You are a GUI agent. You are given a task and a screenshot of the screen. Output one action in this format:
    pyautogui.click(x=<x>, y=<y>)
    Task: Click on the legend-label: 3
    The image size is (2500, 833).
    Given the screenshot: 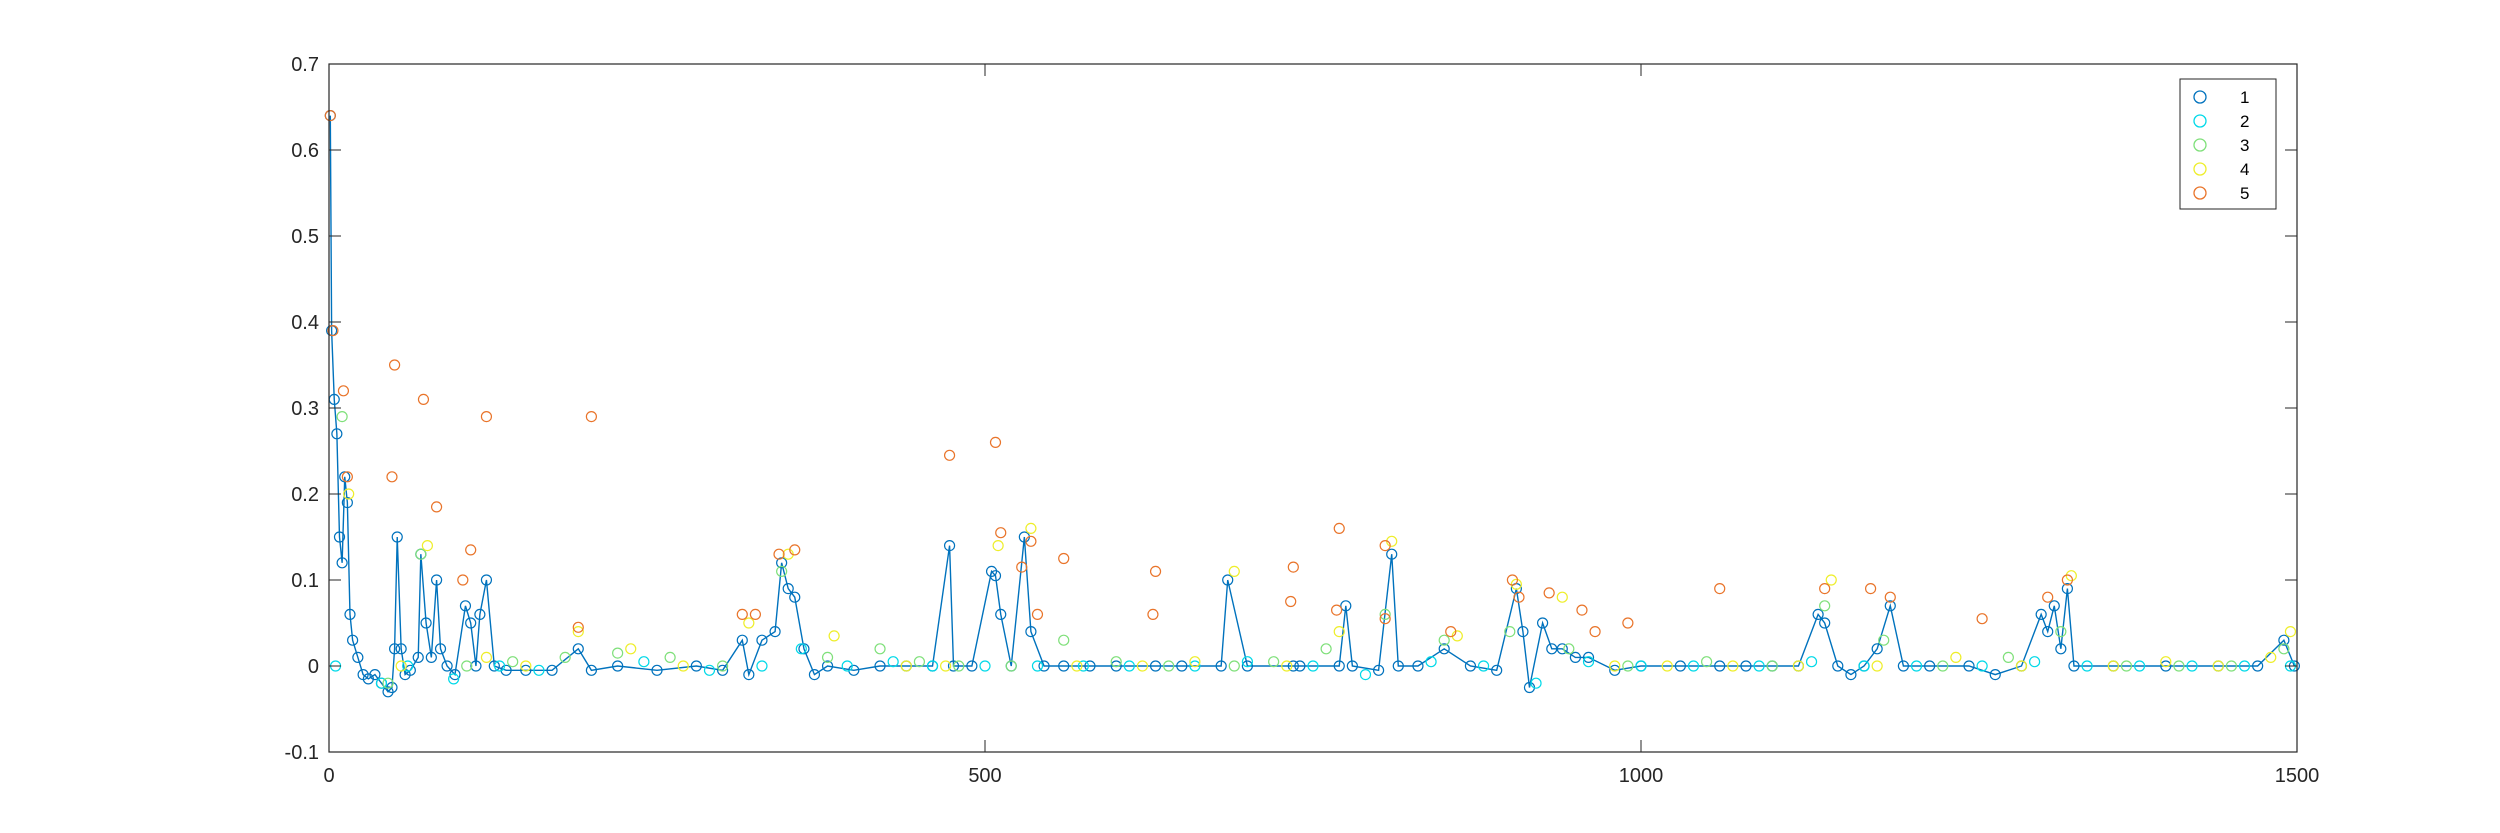 What is the action you would take?
    pyautogui.click(x=2244, y=145)
    